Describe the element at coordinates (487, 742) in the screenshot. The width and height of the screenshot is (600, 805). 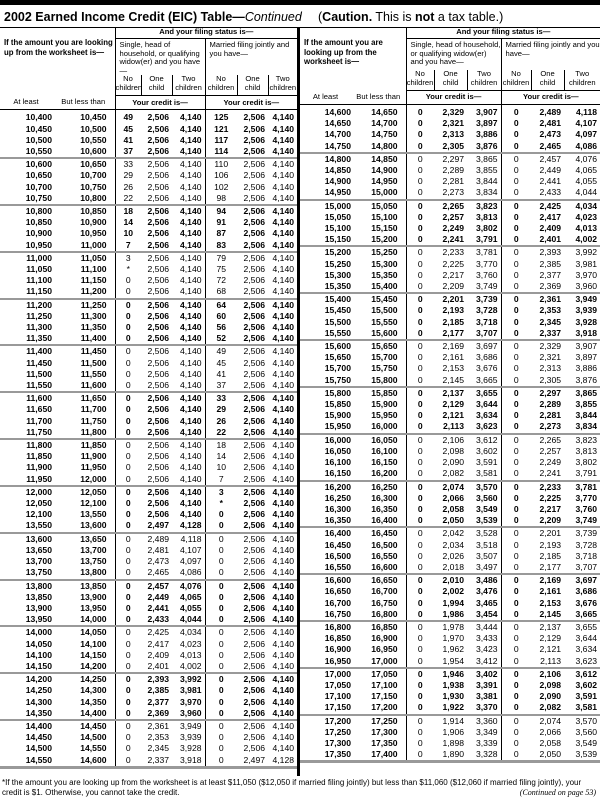
I see `cell-single-two-children: 3,339` at that location.